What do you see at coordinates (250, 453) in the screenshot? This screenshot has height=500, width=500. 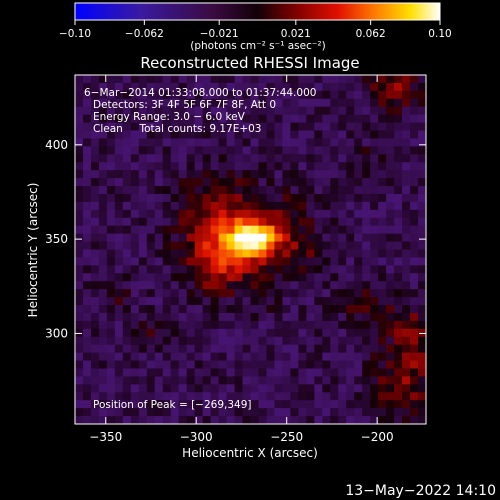 I see `x-axis-label: Heliocentric X (arcsec)` at bounding box center [250, 453].